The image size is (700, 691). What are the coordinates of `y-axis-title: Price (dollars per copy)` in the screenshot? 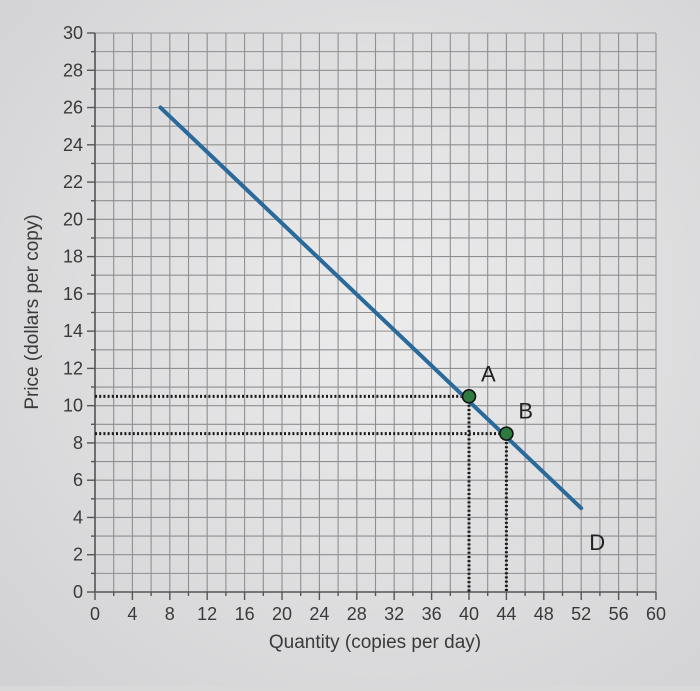 It's located at (32, 311).